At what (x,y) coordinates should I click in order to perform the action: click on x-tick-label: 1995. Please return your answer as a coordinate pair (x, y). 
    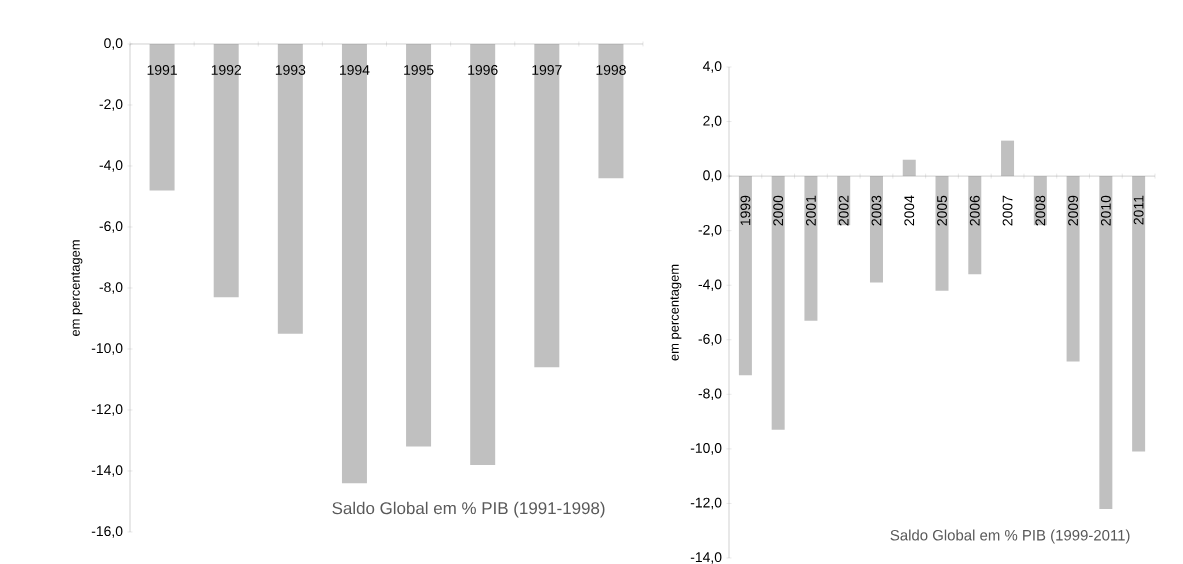
    Looking at the image, I should click on (419, 69).